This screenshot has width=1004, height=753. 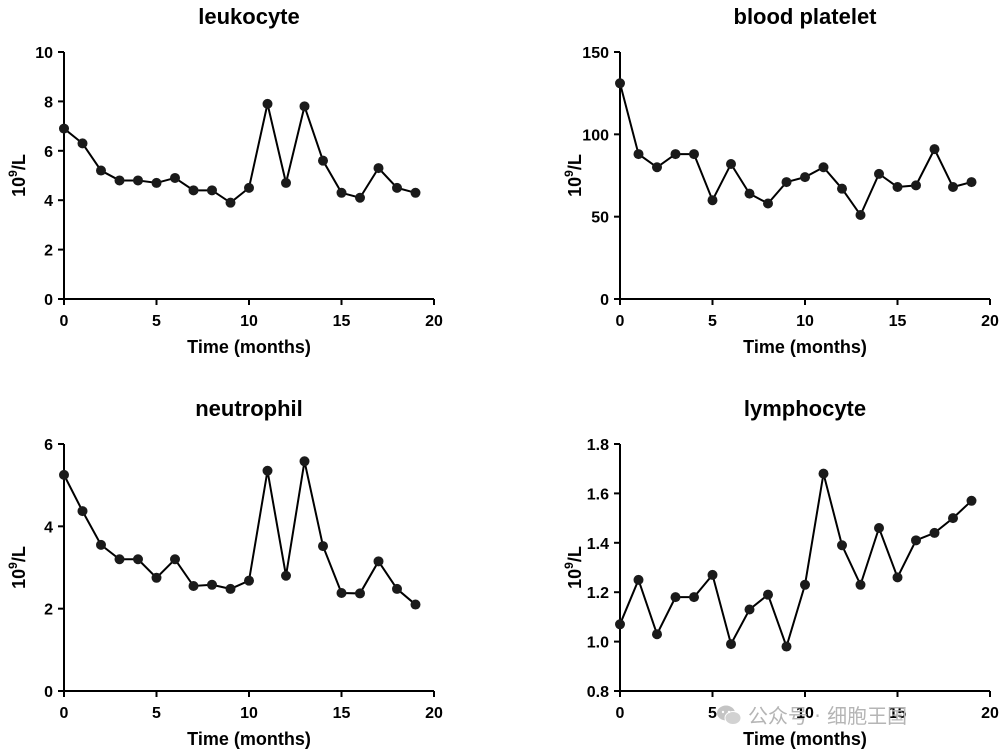 I want to click on y-tick-label: 0.8, so click(x=598, y=692).